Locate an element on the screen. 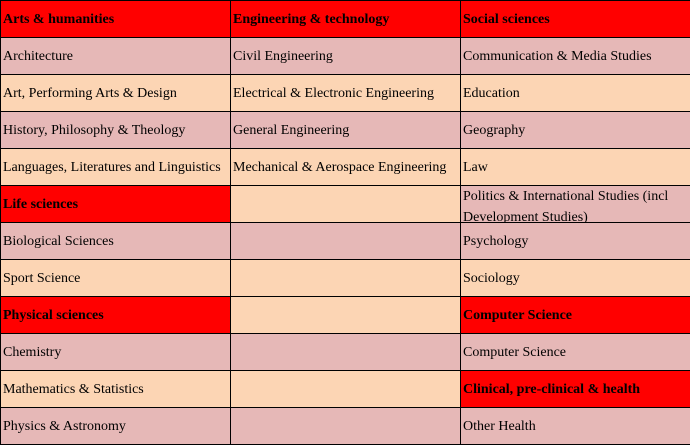 This screenshot has width=690, height=445. subject-cell: Education is located at coordinates (575, 93).